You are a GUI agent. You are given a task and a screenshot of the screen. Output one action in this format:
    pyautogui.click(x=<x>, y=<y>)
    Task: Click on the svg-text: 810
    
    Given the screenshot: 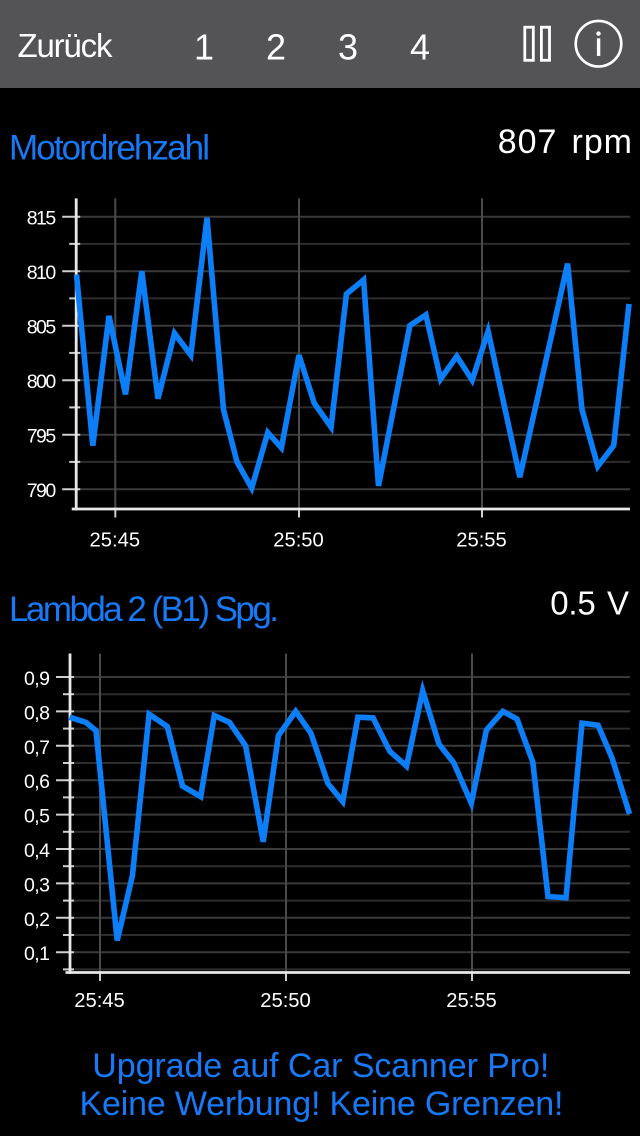 What is the action you would take?
    pyautogui.click(x=42, y=273)
    